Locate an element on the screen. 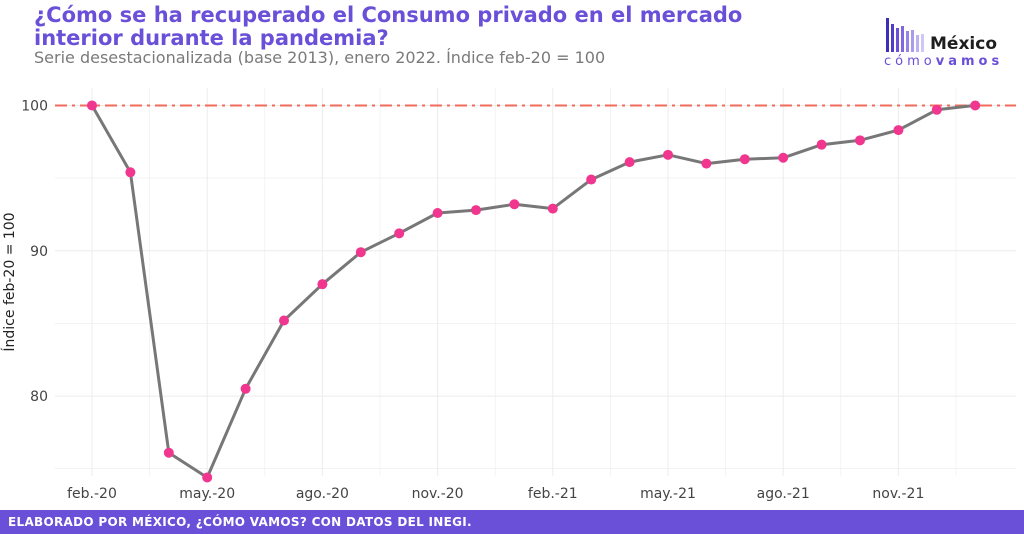 Image resolution: width=1024 pixels, height=534 pixels. x-tick-label: ago.-20 is located at coordinates (322, 494).